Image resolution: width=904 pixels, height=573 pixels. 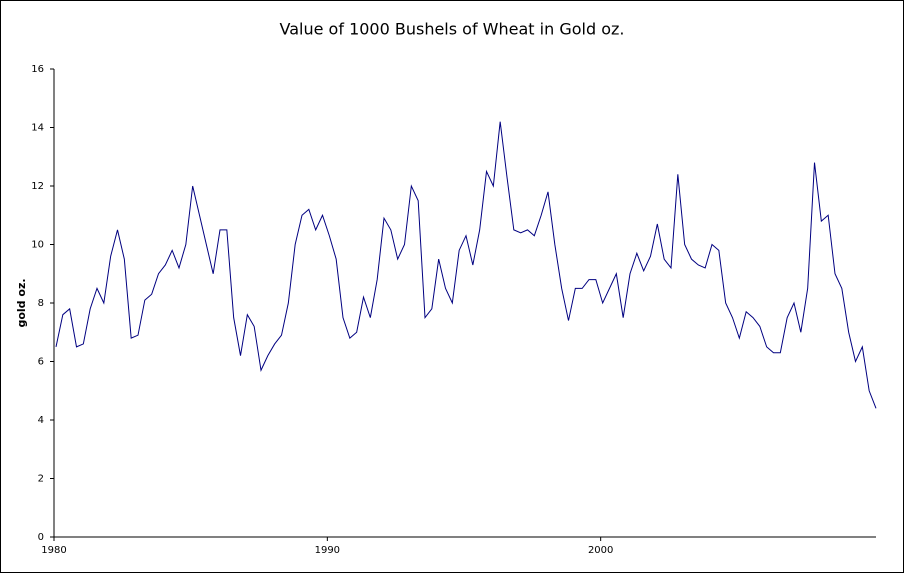 What do you see at coordinates (41, 479) in the screenshot?
I see `y-tick-label: 2` at bounding box center [41, 479].